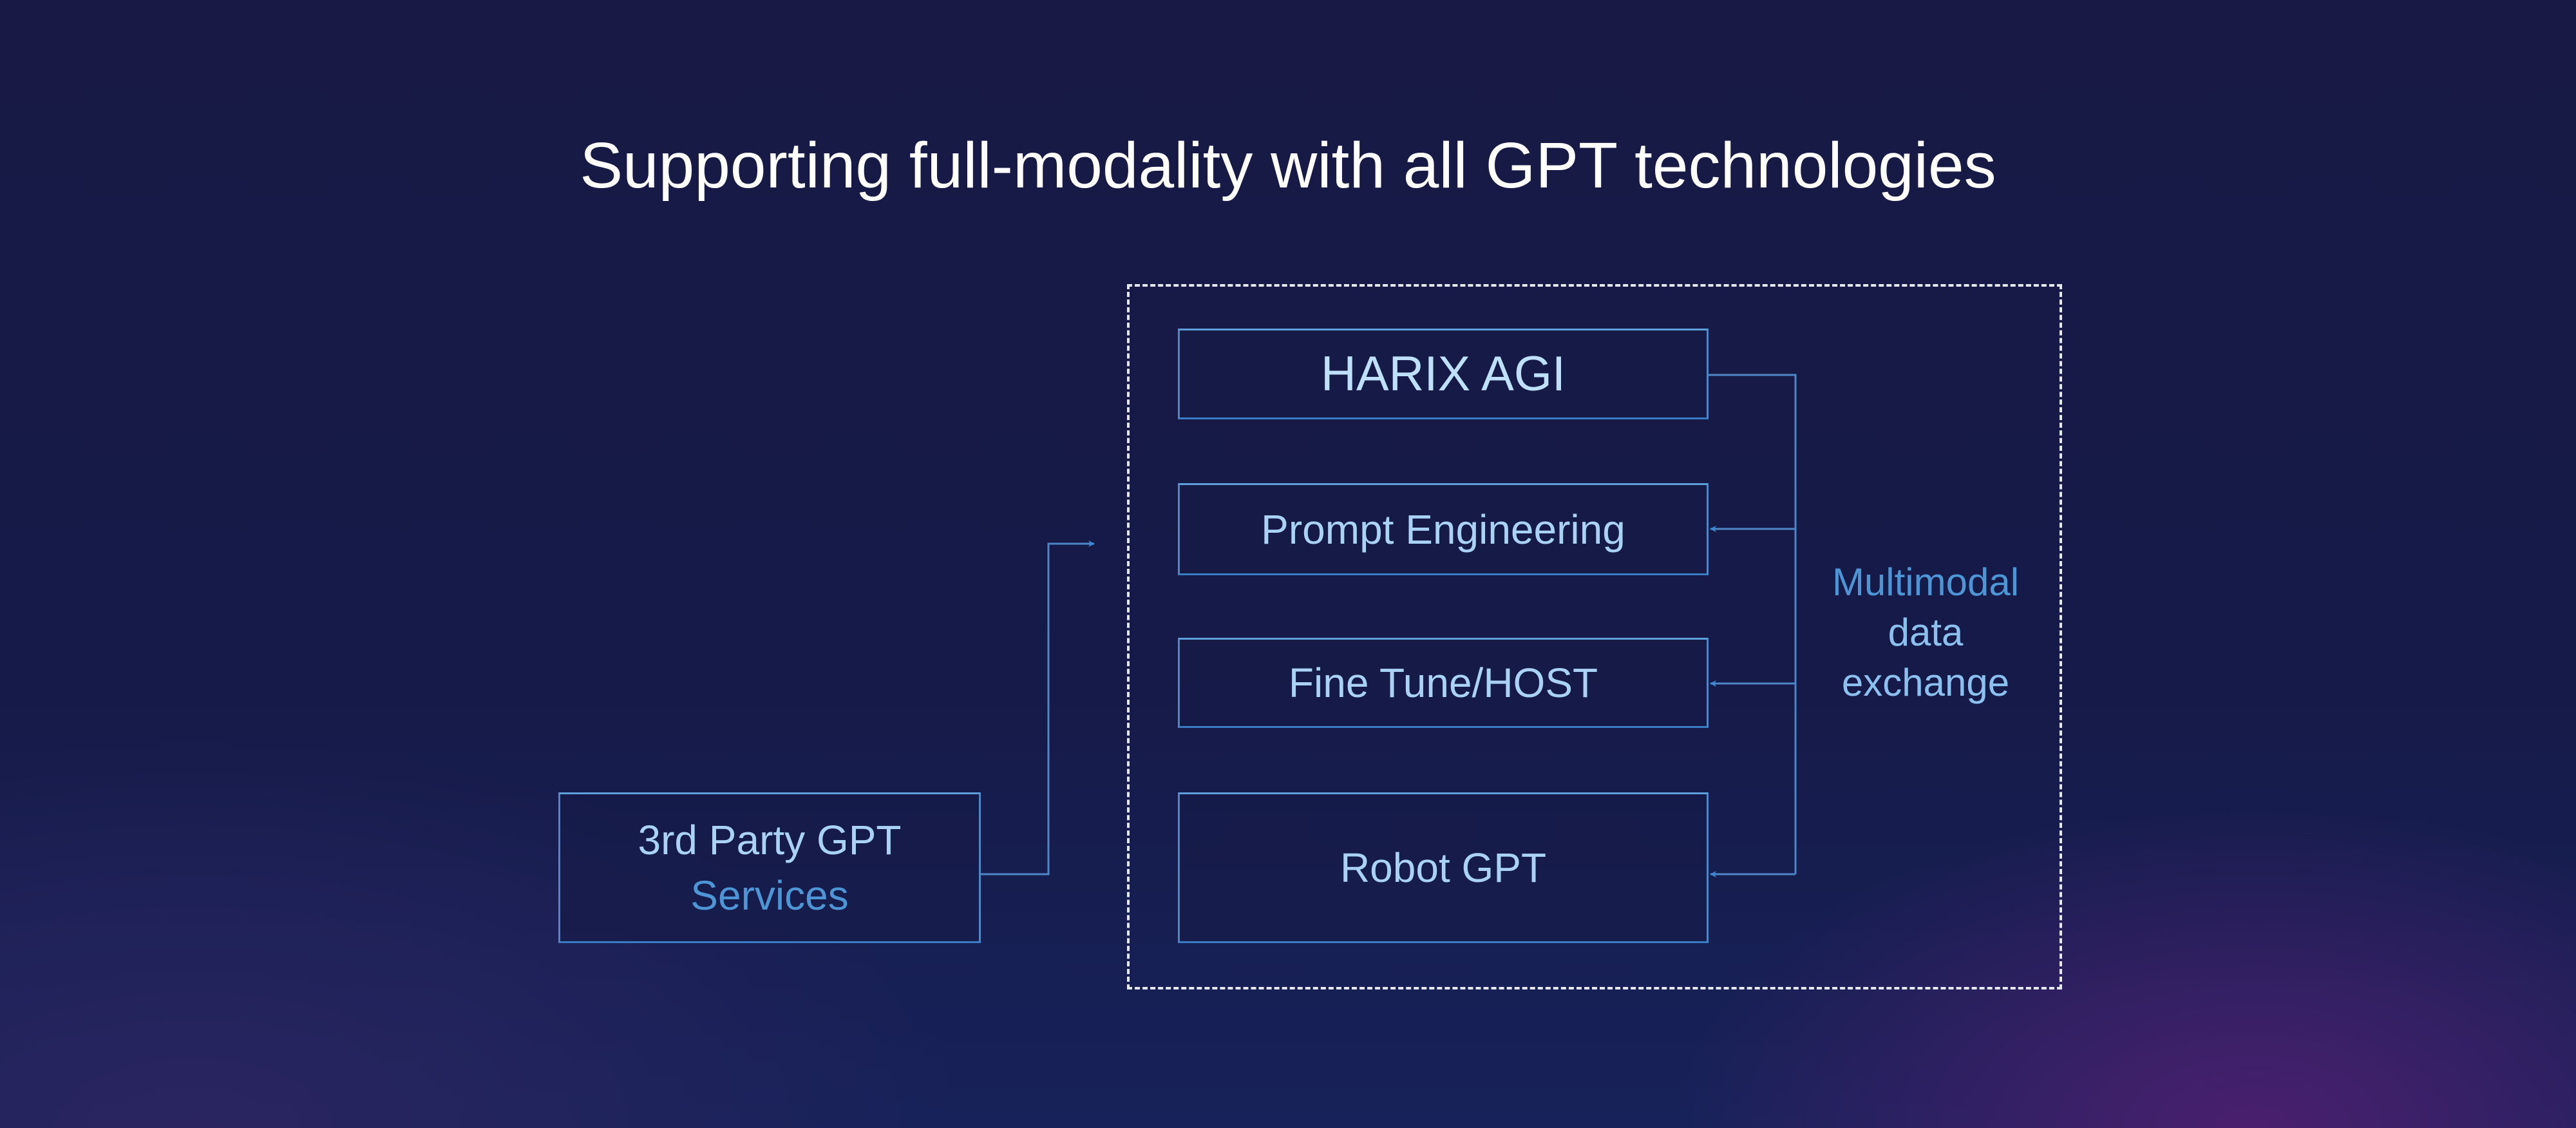 This screenshot has width=2576, height=1128. I want to click on exchange-label-line3: exchange, so click(1925, 682).